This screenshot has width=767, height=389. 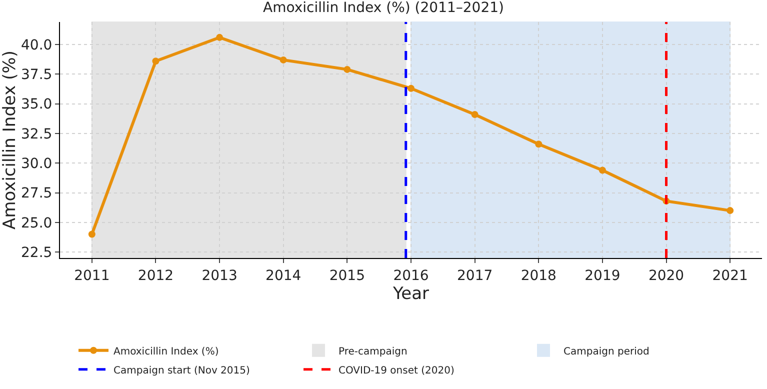 What do you see at coordinates (475, 276) in the screenshot?
I see `x-tick-label: 2017` at bounding box center [475, 276].